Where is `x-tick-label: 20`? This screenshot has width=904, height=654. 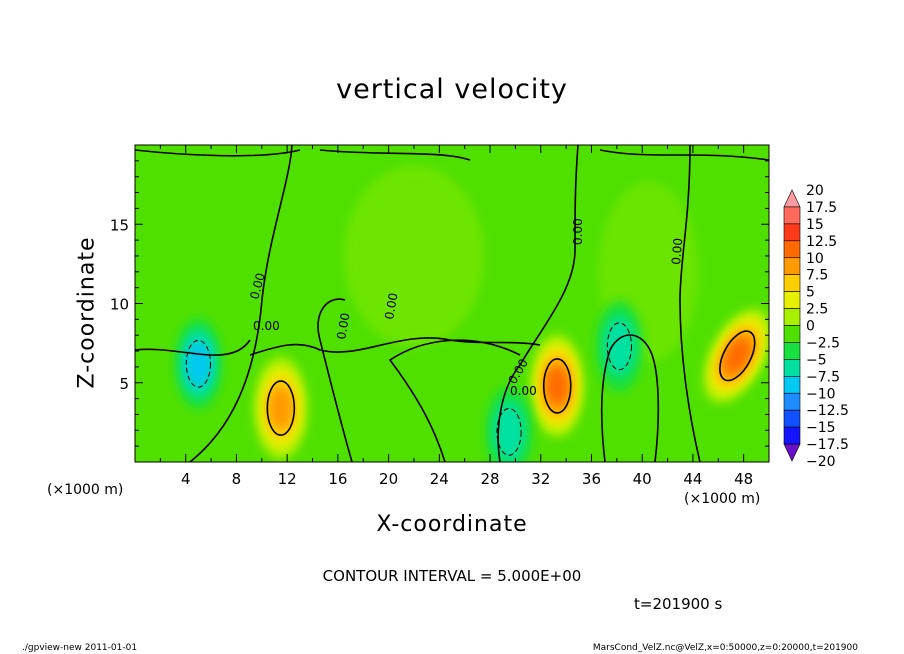 x-tick-label: 20 is located at coordinates (388, 479).